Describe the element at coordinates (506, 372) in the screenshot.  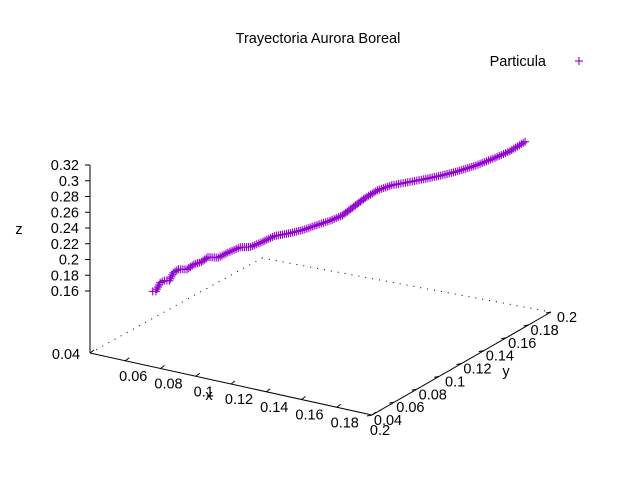
I see `y-axis-label: y` at that location.